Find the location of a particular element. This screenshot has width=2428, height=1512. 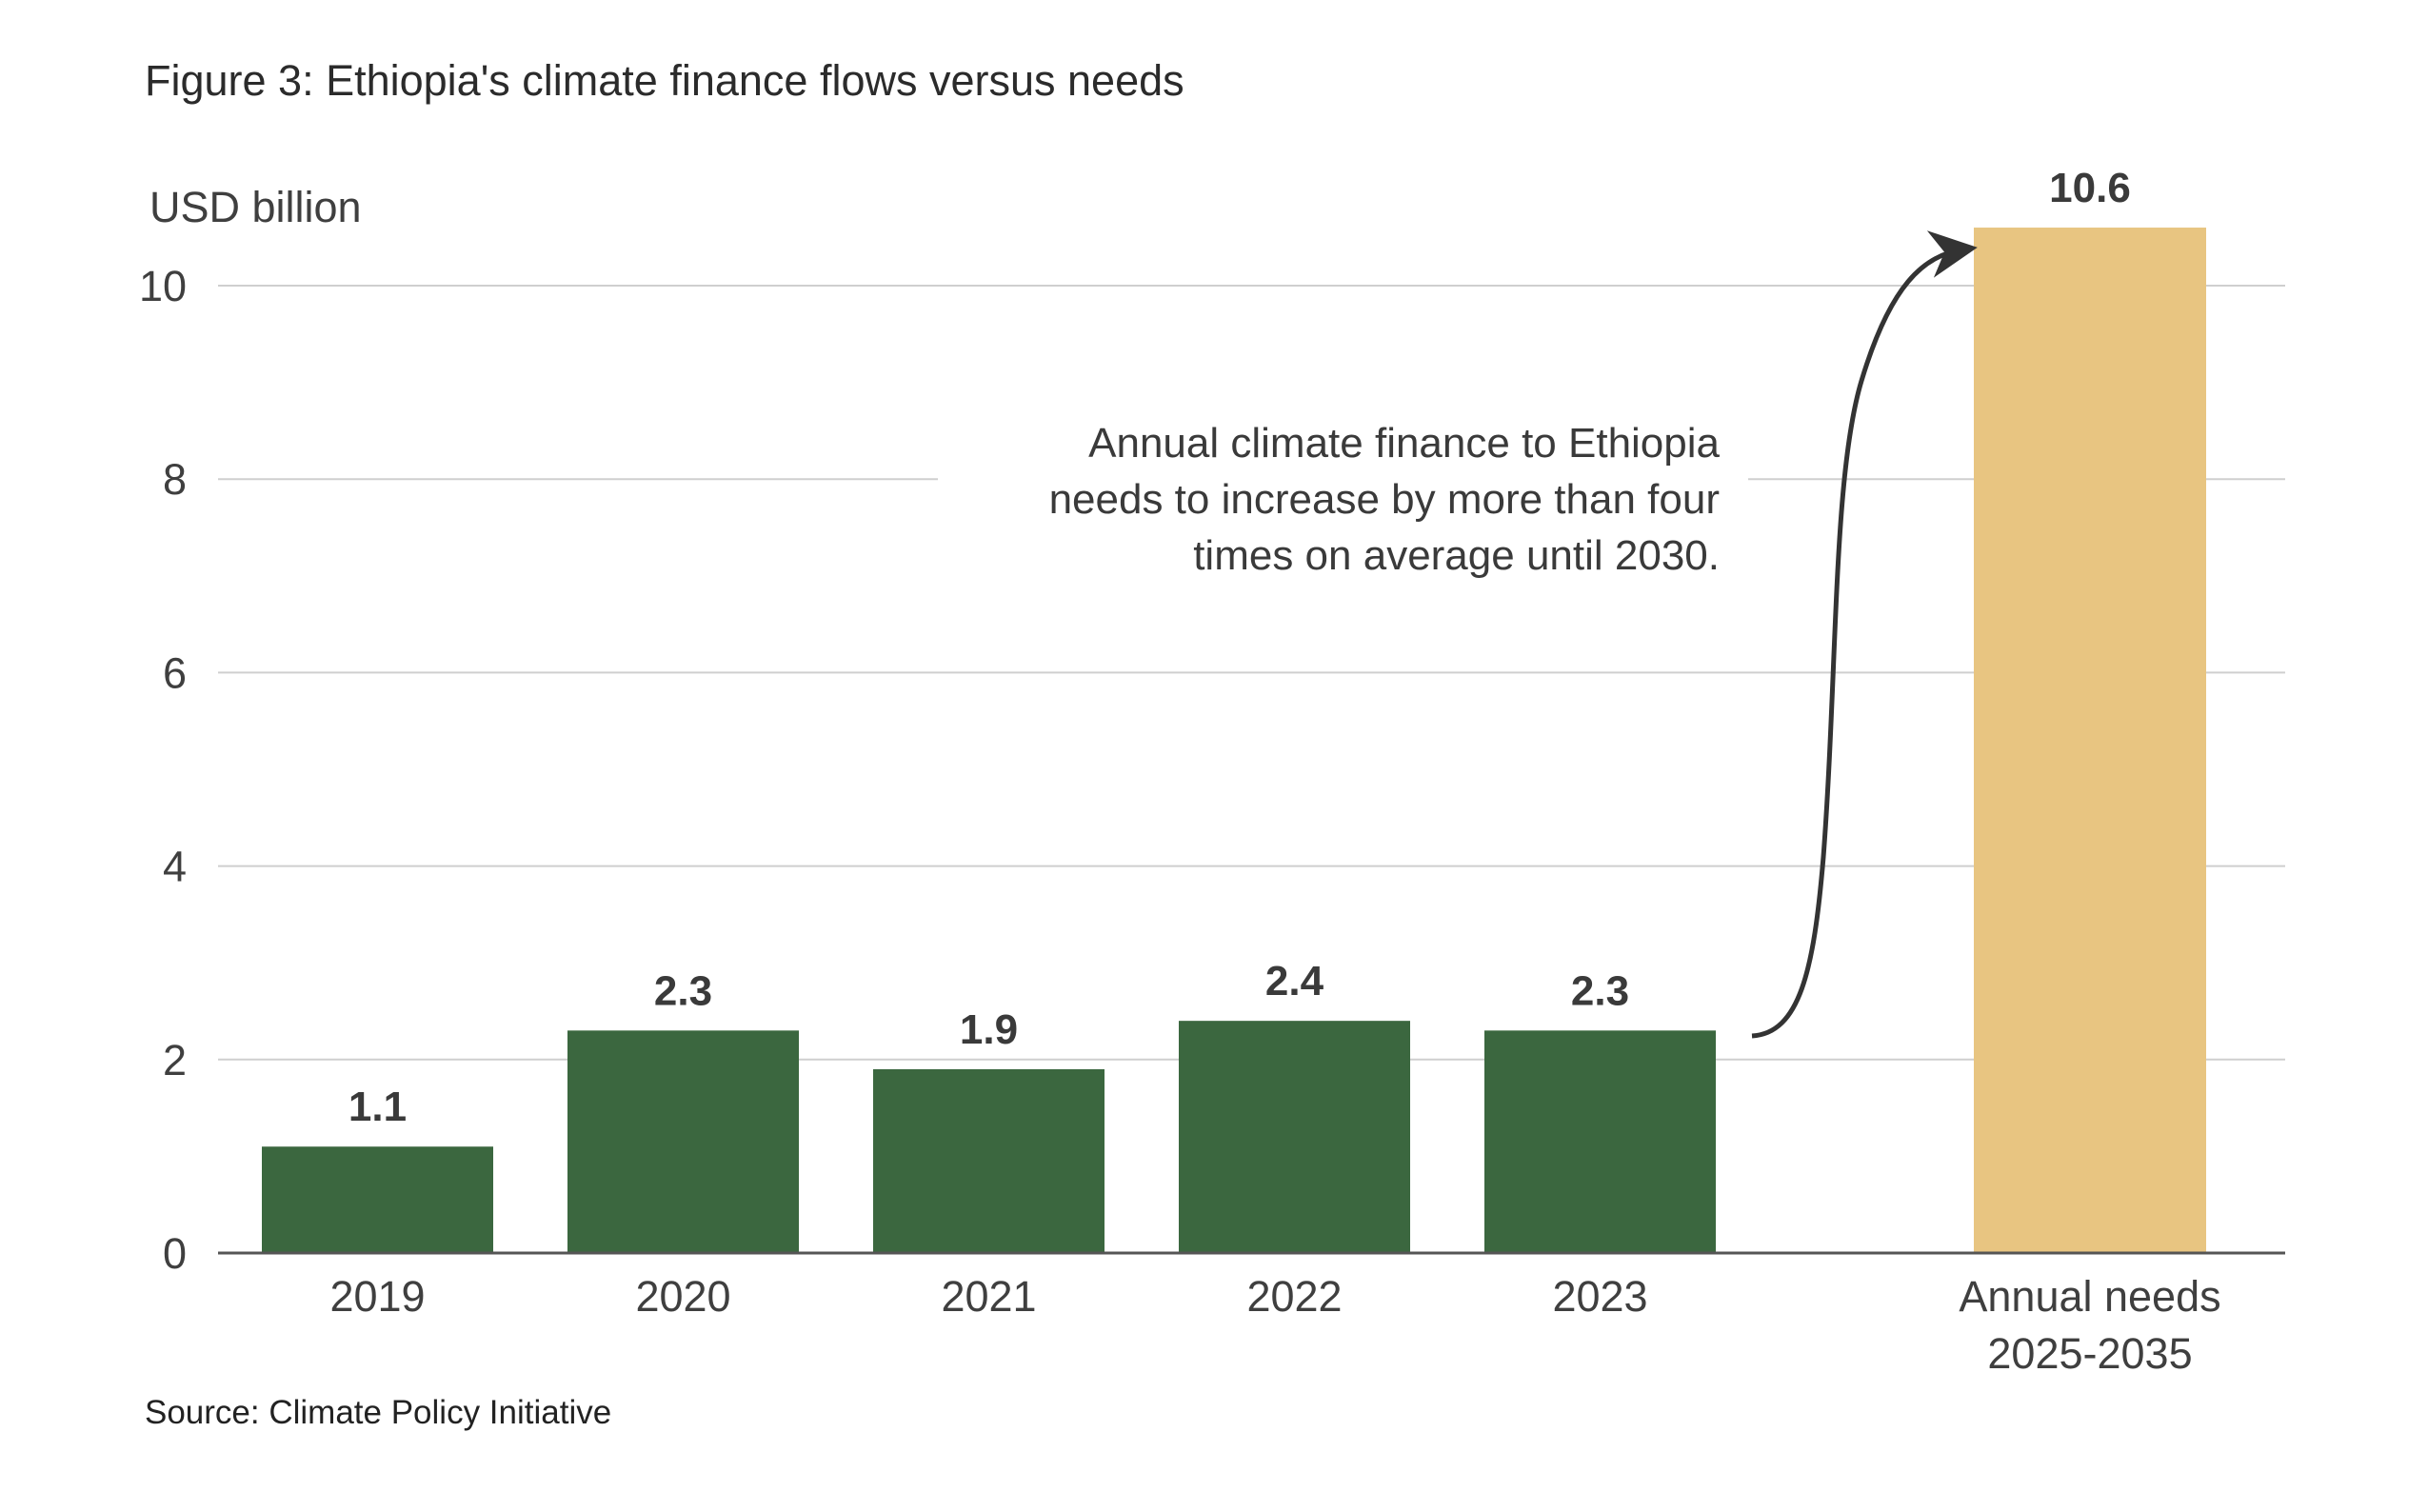

annotation-line-2: needs to increase by more than four is located at coordinates (1384, 499).